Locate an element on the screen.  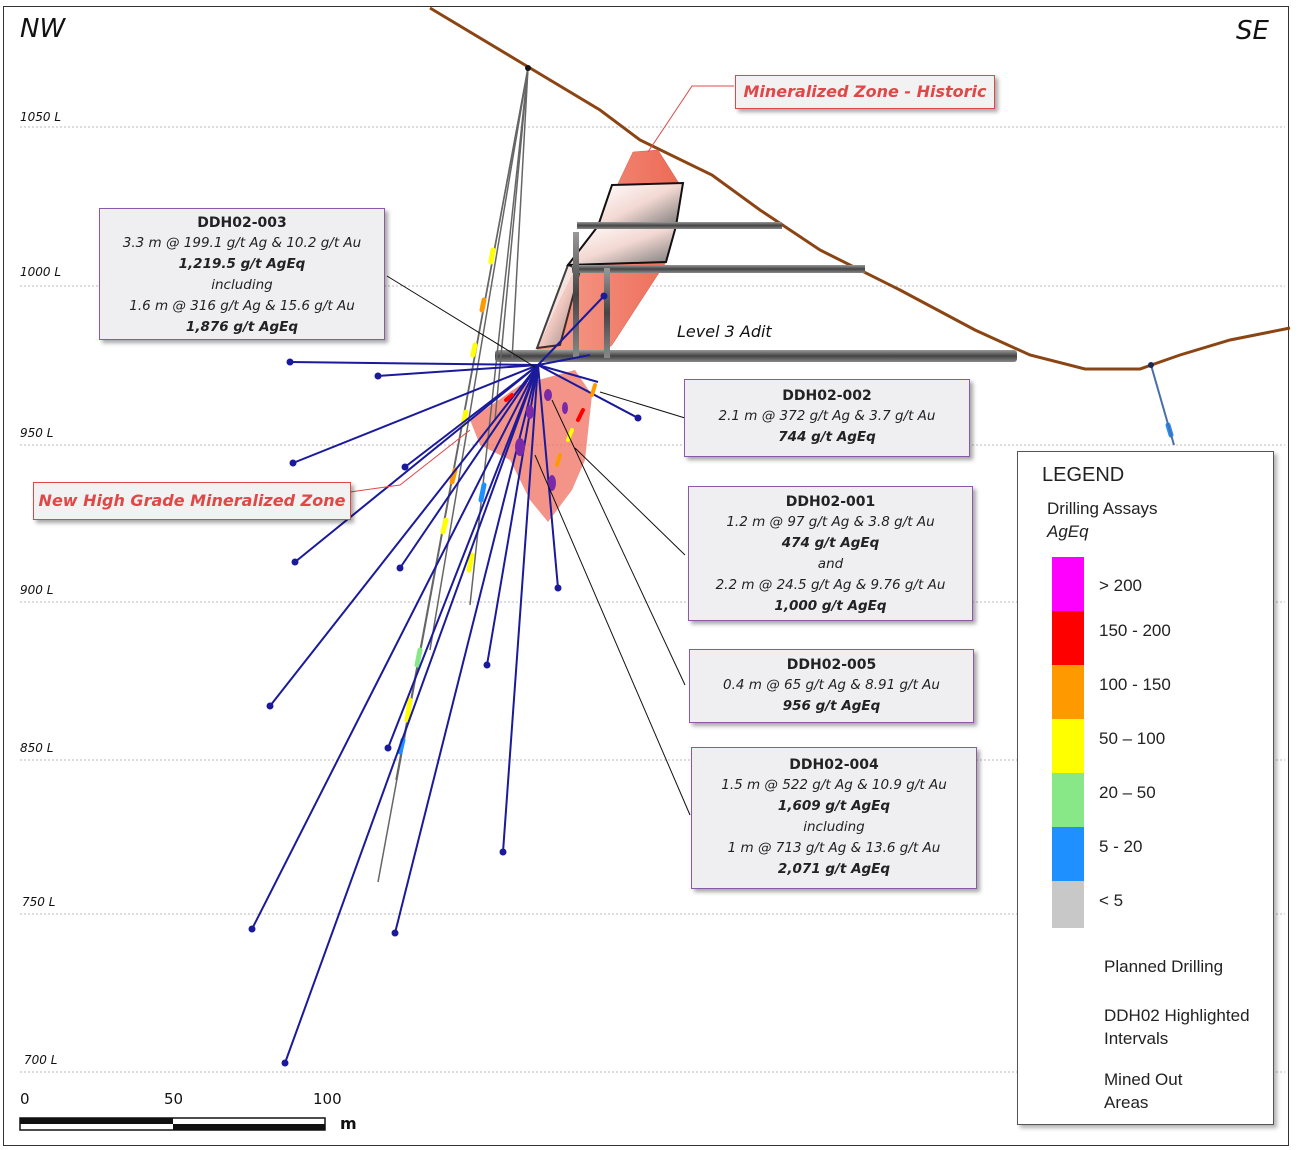
legend-mined-label-1: Mined Out is located at coordinates (1143, 1079).